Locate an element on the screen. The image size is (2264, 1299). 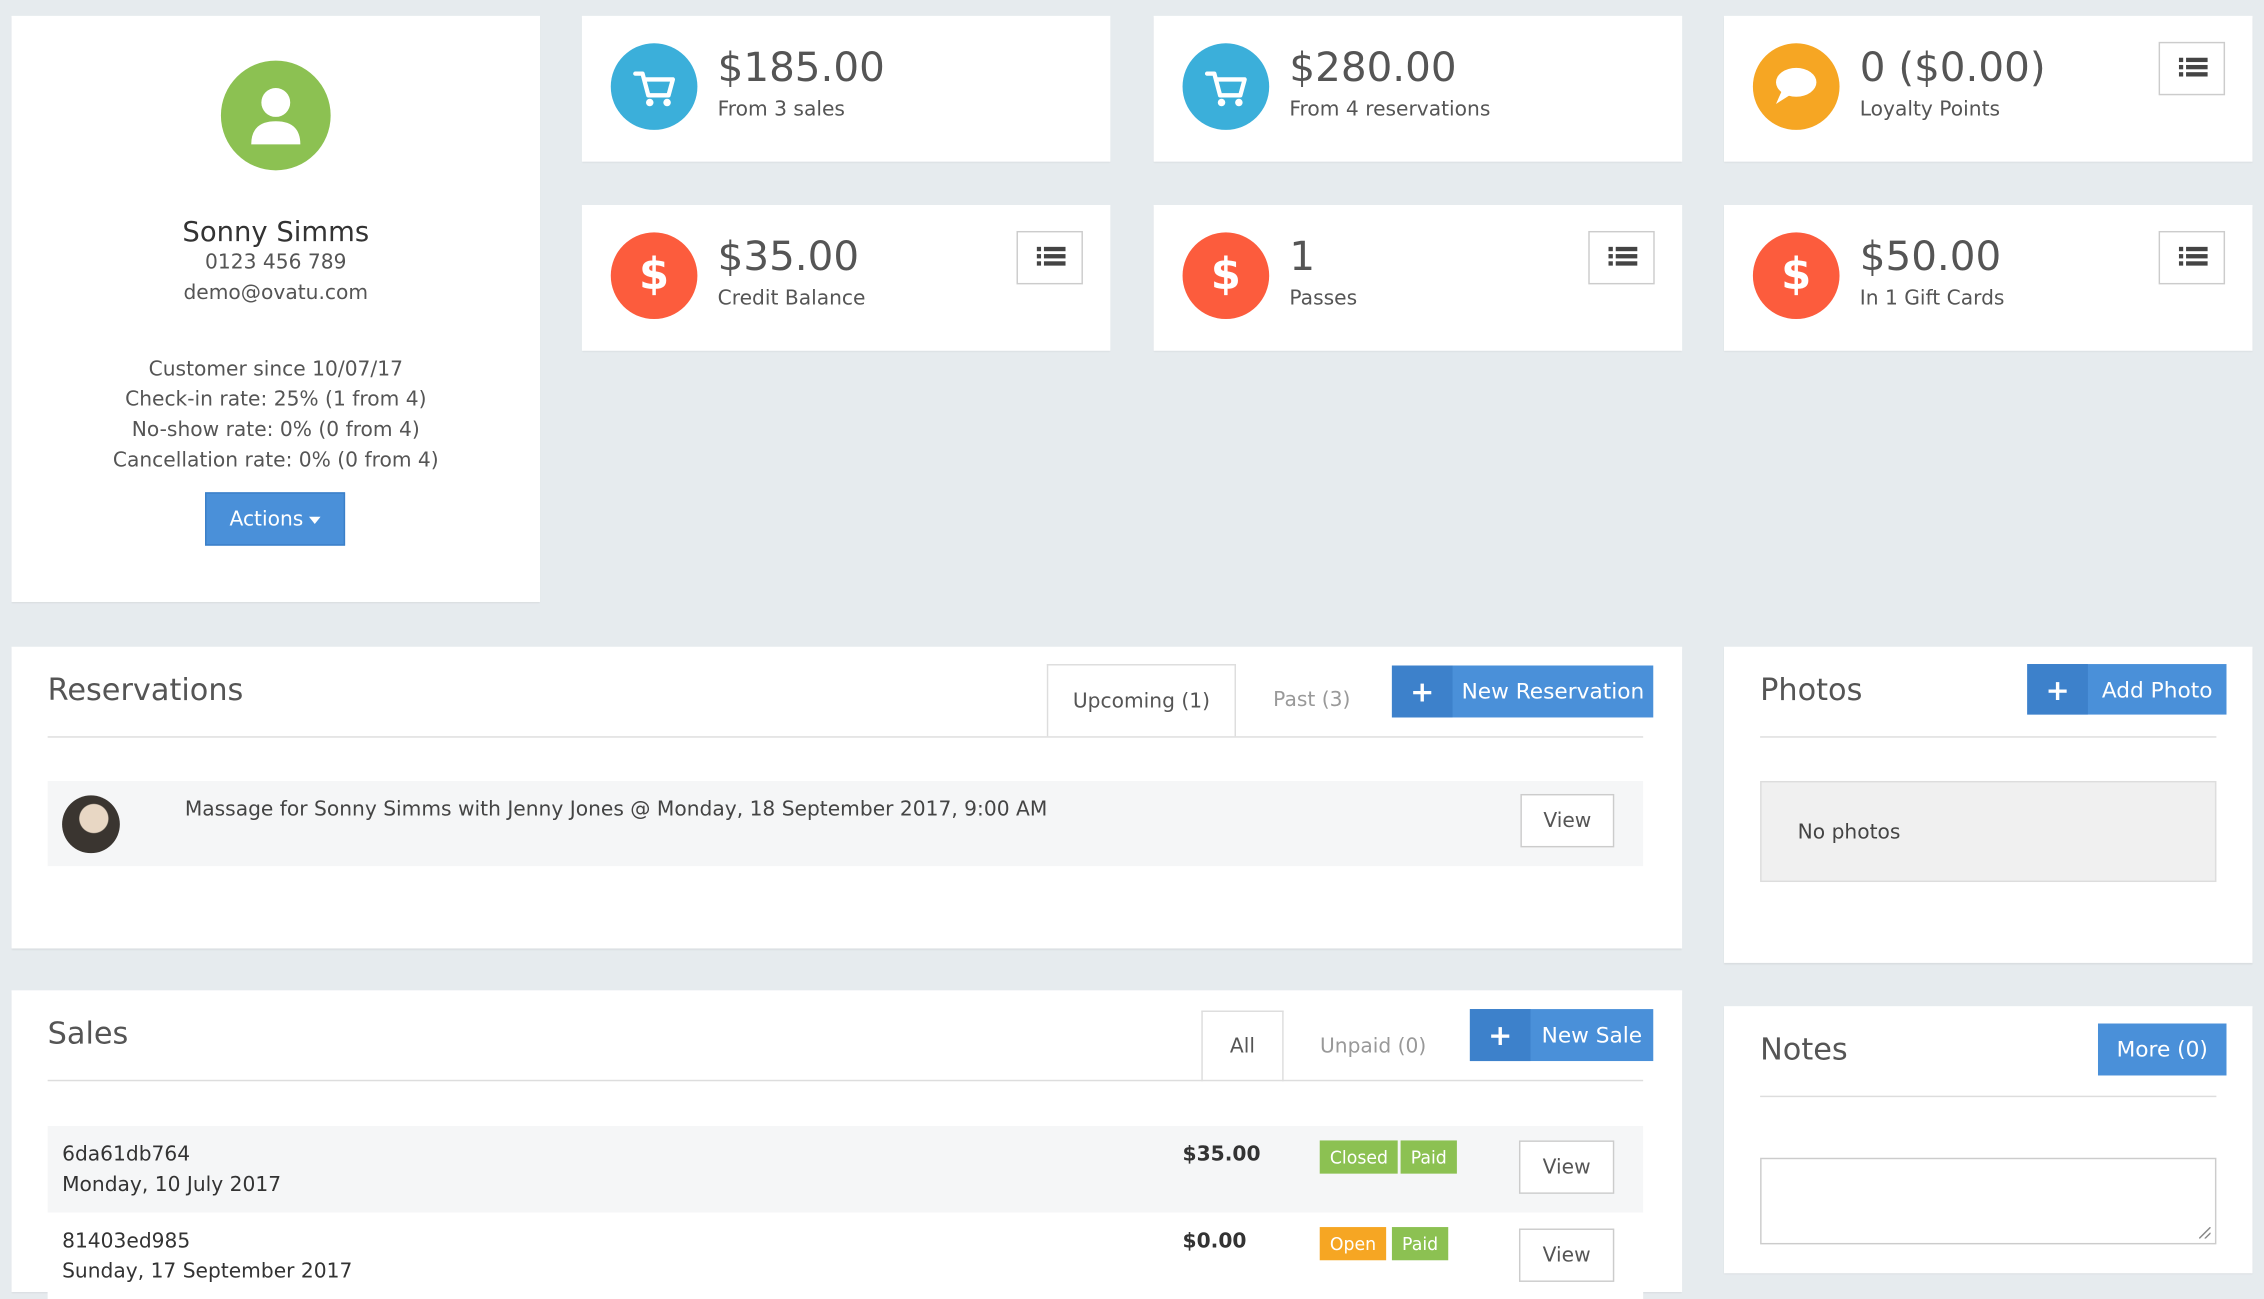
new-sale-button: + New Sale is located at coordinates (1561, 1035).